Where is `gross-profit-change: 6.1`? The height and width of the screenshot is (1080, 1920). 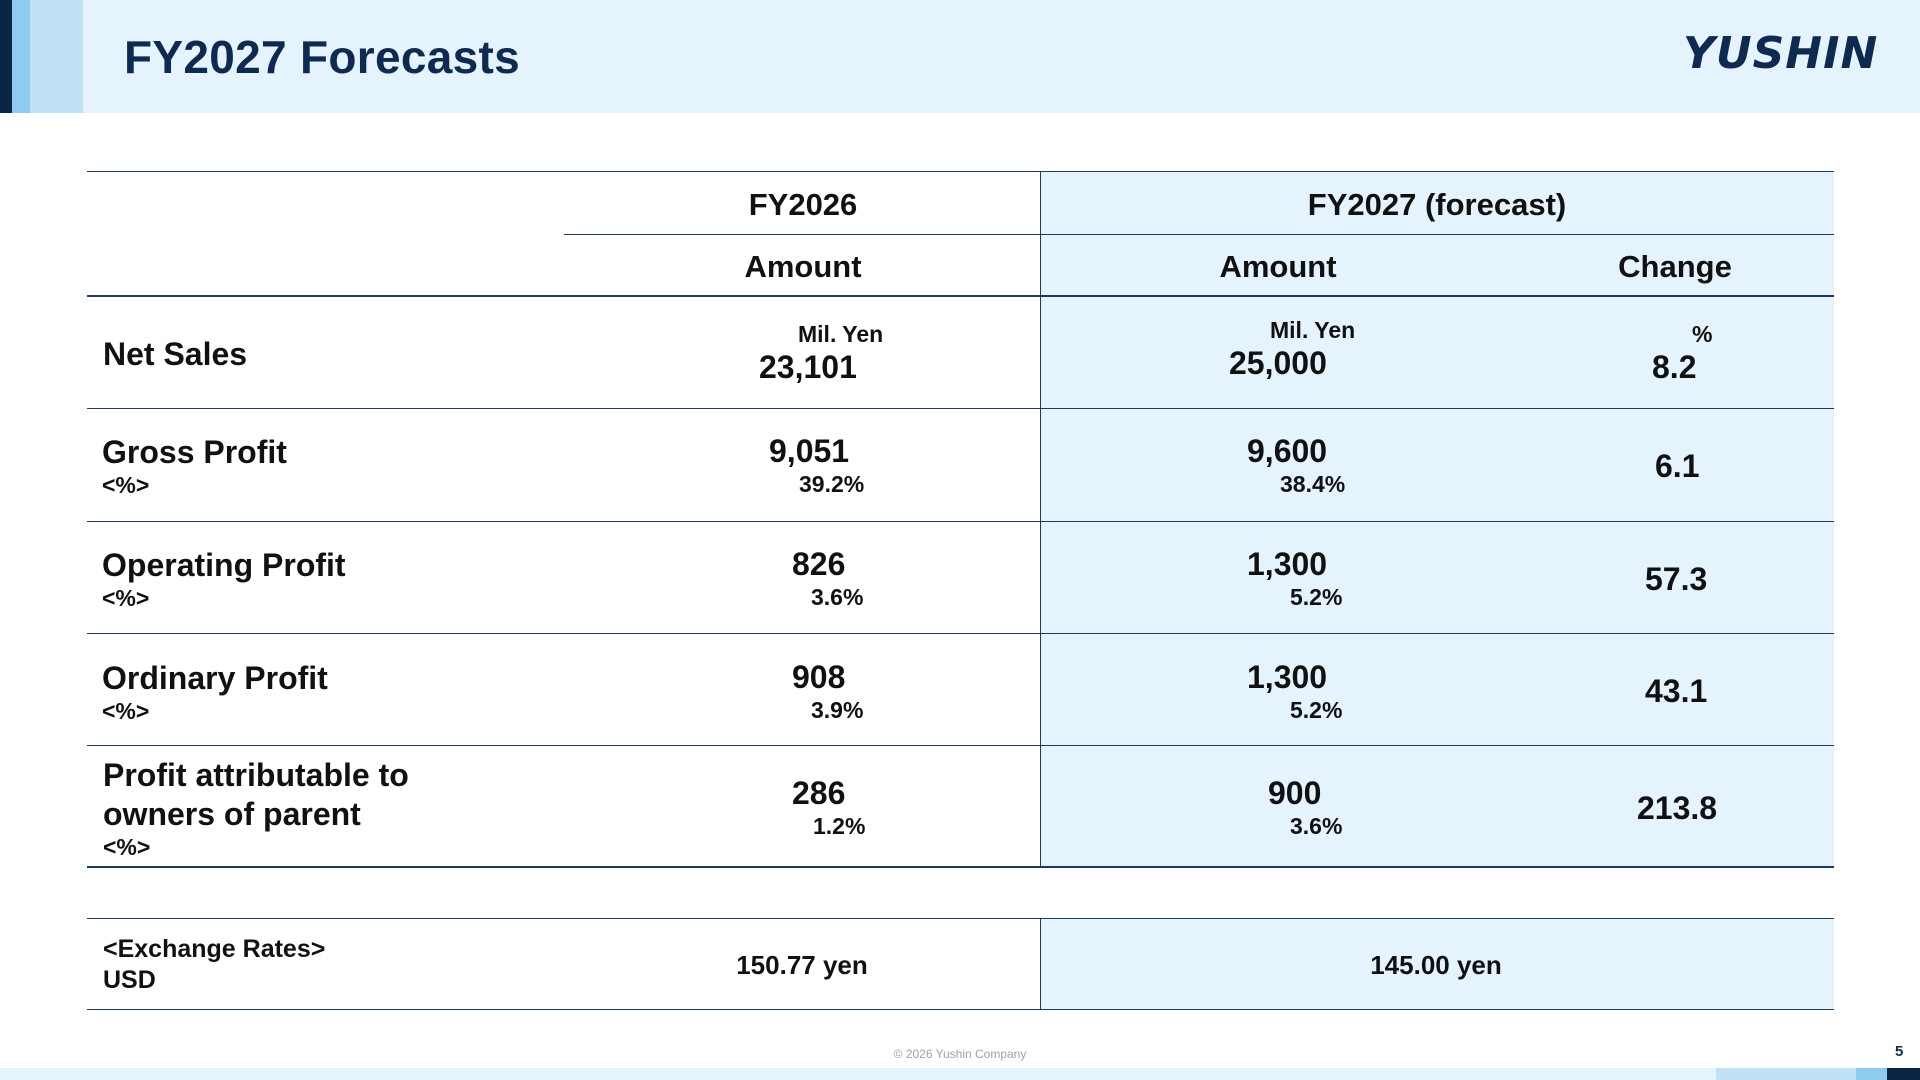 gross-profit-change: 6.1 is located at coordinates (1677, 466).